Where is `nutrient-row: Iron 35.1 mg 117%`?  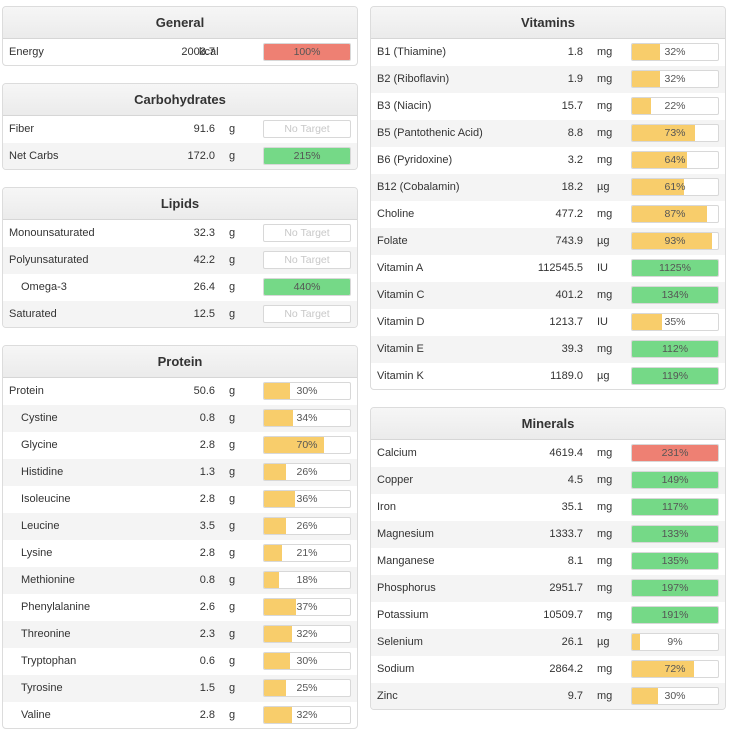 nutrient-row: Iron 35.1 mg 117% is located at coordinates (548, 507).